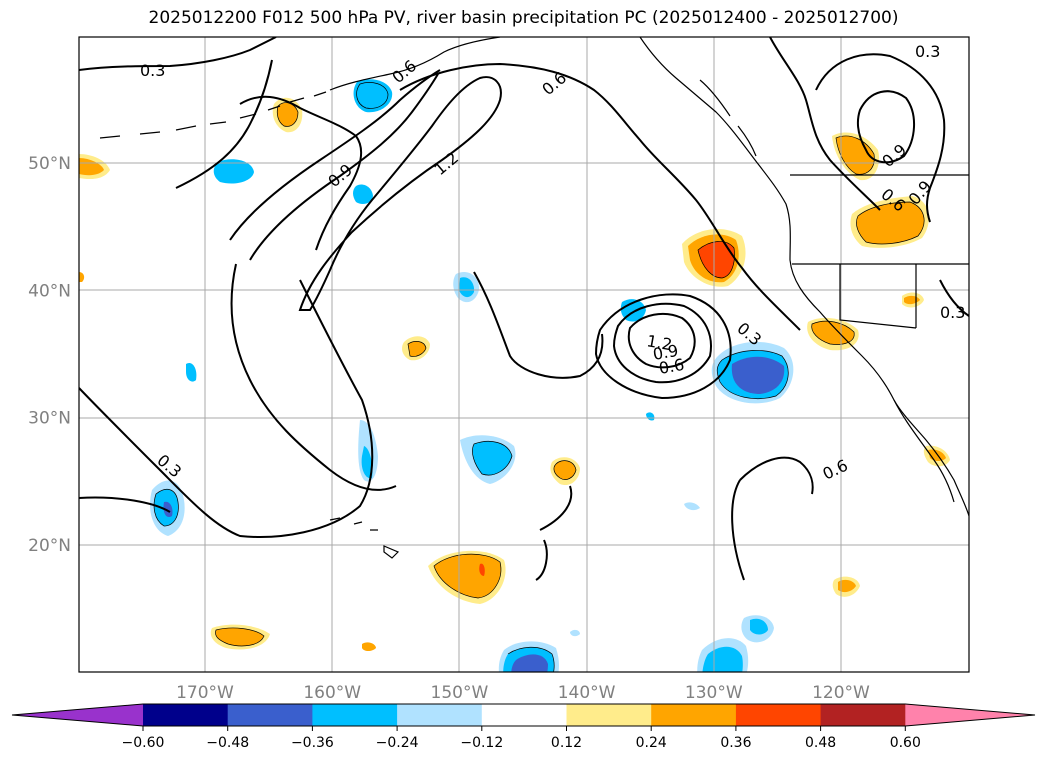  Describe the element at coordinates (880, 296) in the screenshot. I see `us-state-border` at that location.